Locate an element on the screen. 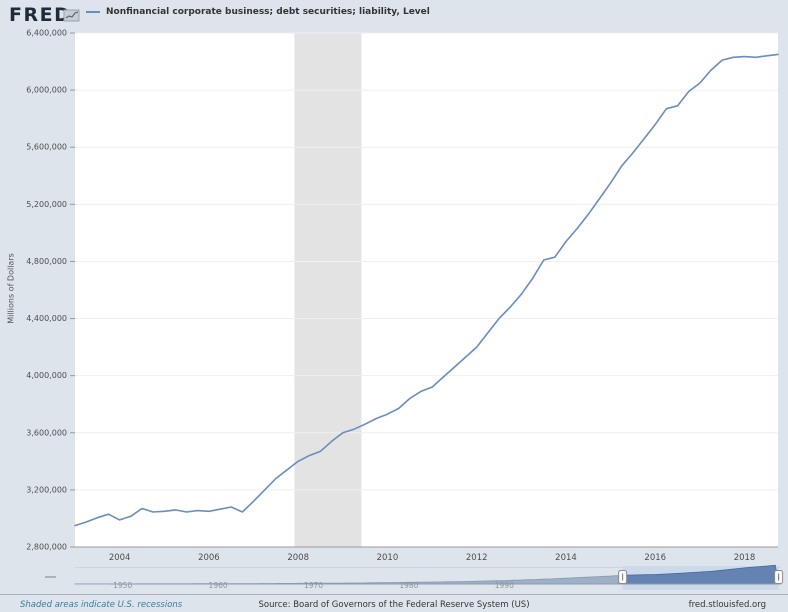 The width and height of the screenshot is (788, 612). x-tick-label: 2016 is located at coordinates (655, 558).